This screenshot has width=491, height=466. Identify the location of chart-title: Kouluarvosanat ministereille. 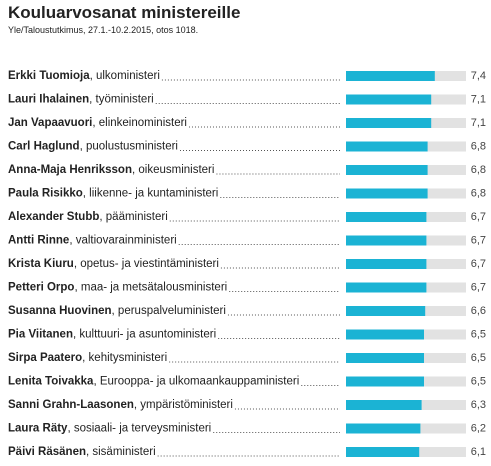
(124, 12).